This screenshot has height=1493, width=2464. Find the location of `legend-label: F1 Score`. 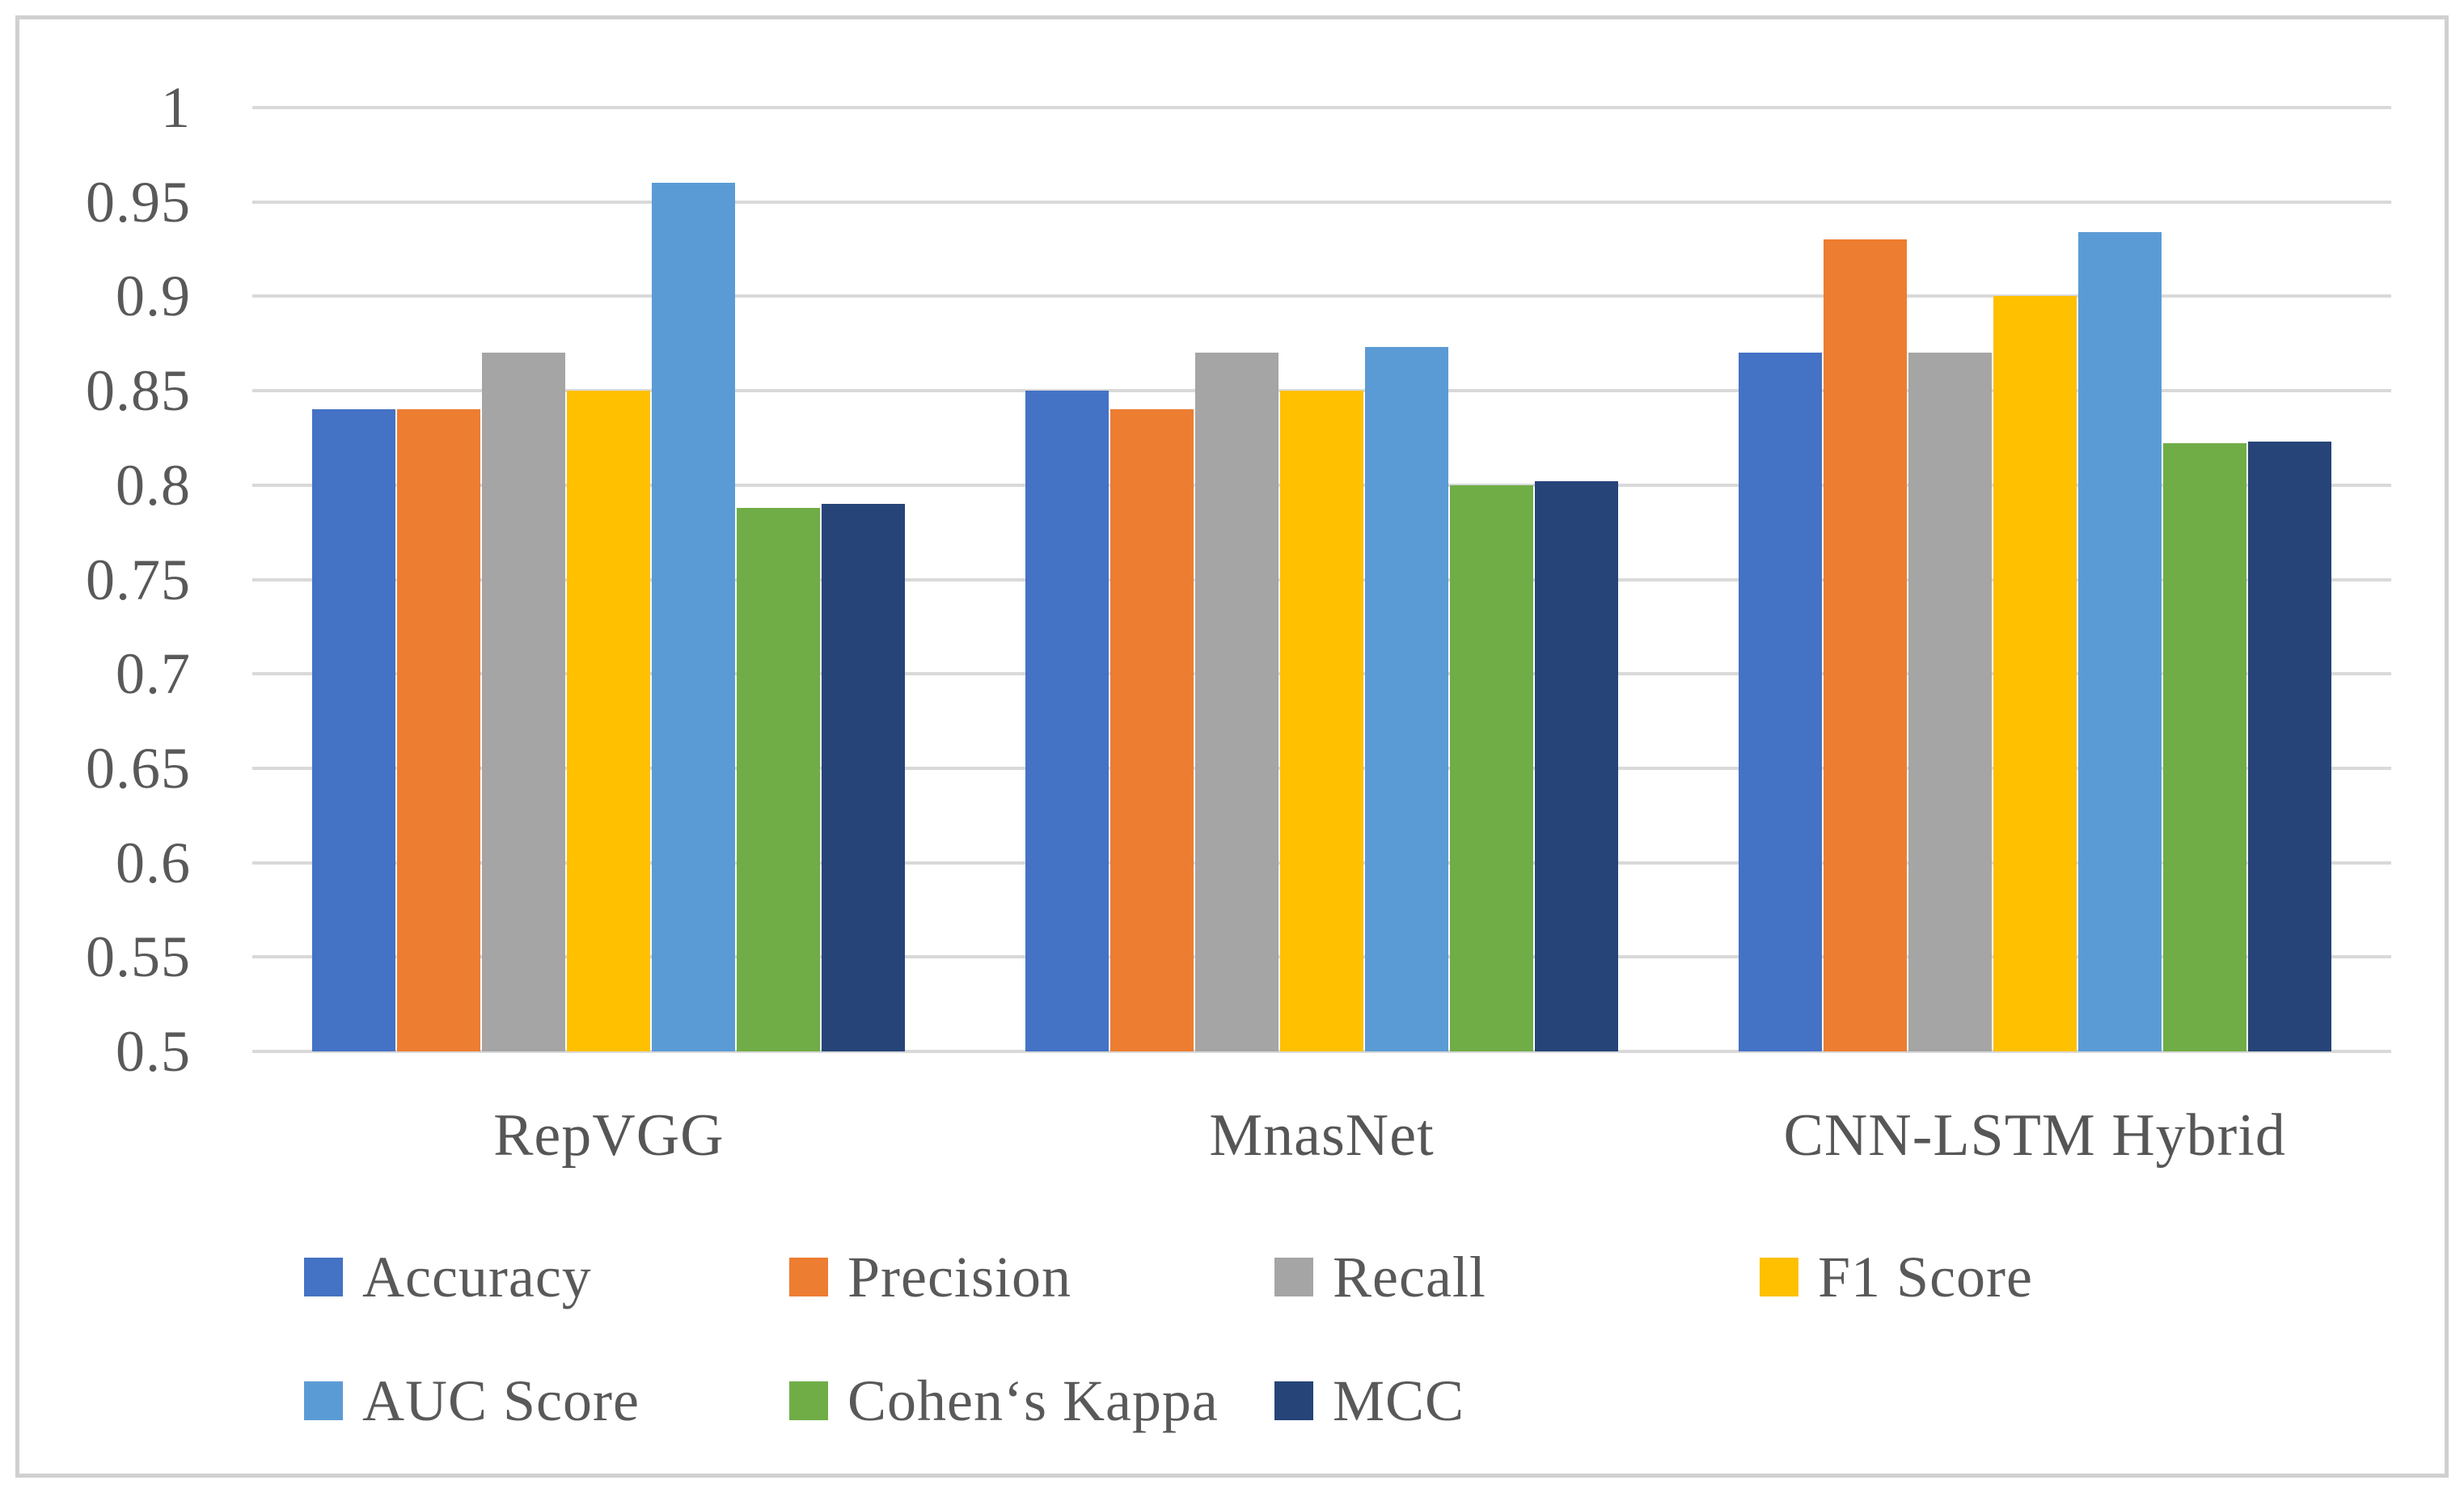

legend-label: F1 Score is located at coordinates (1925, 1276).